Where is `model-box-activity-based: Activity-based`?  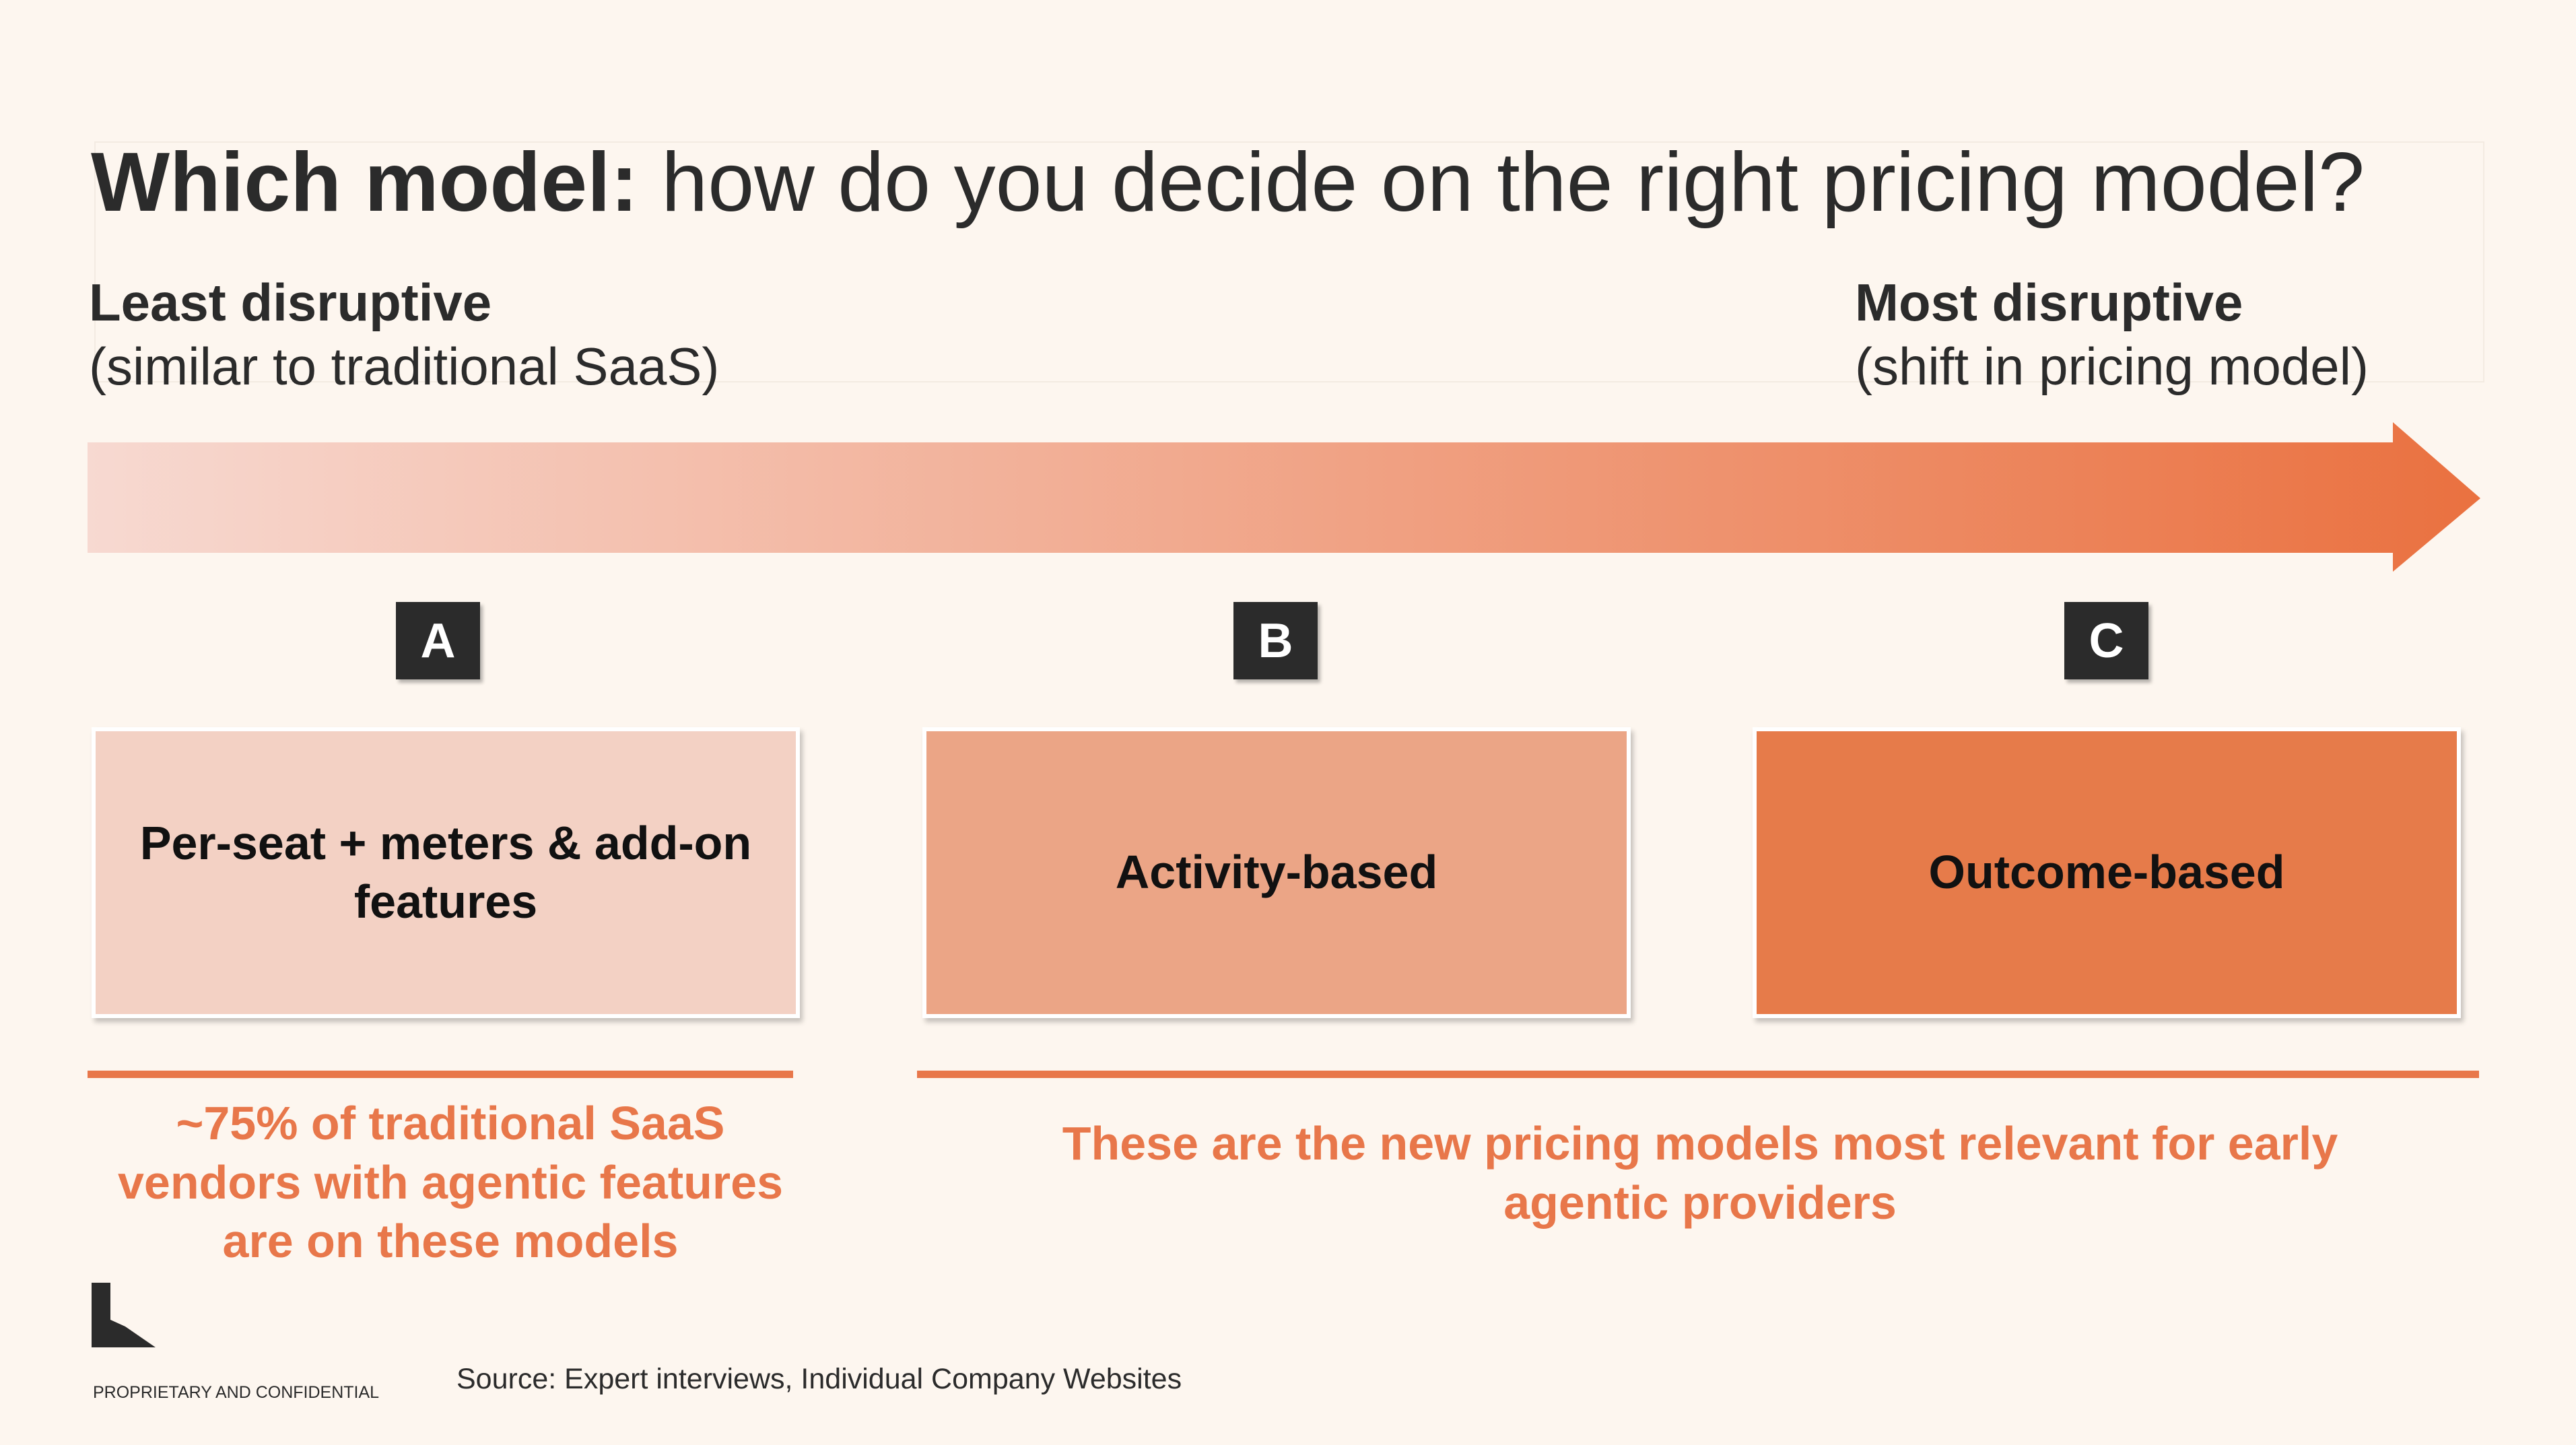
model-box-activity-based: Activity-based is located at coordinates (1276, 872).